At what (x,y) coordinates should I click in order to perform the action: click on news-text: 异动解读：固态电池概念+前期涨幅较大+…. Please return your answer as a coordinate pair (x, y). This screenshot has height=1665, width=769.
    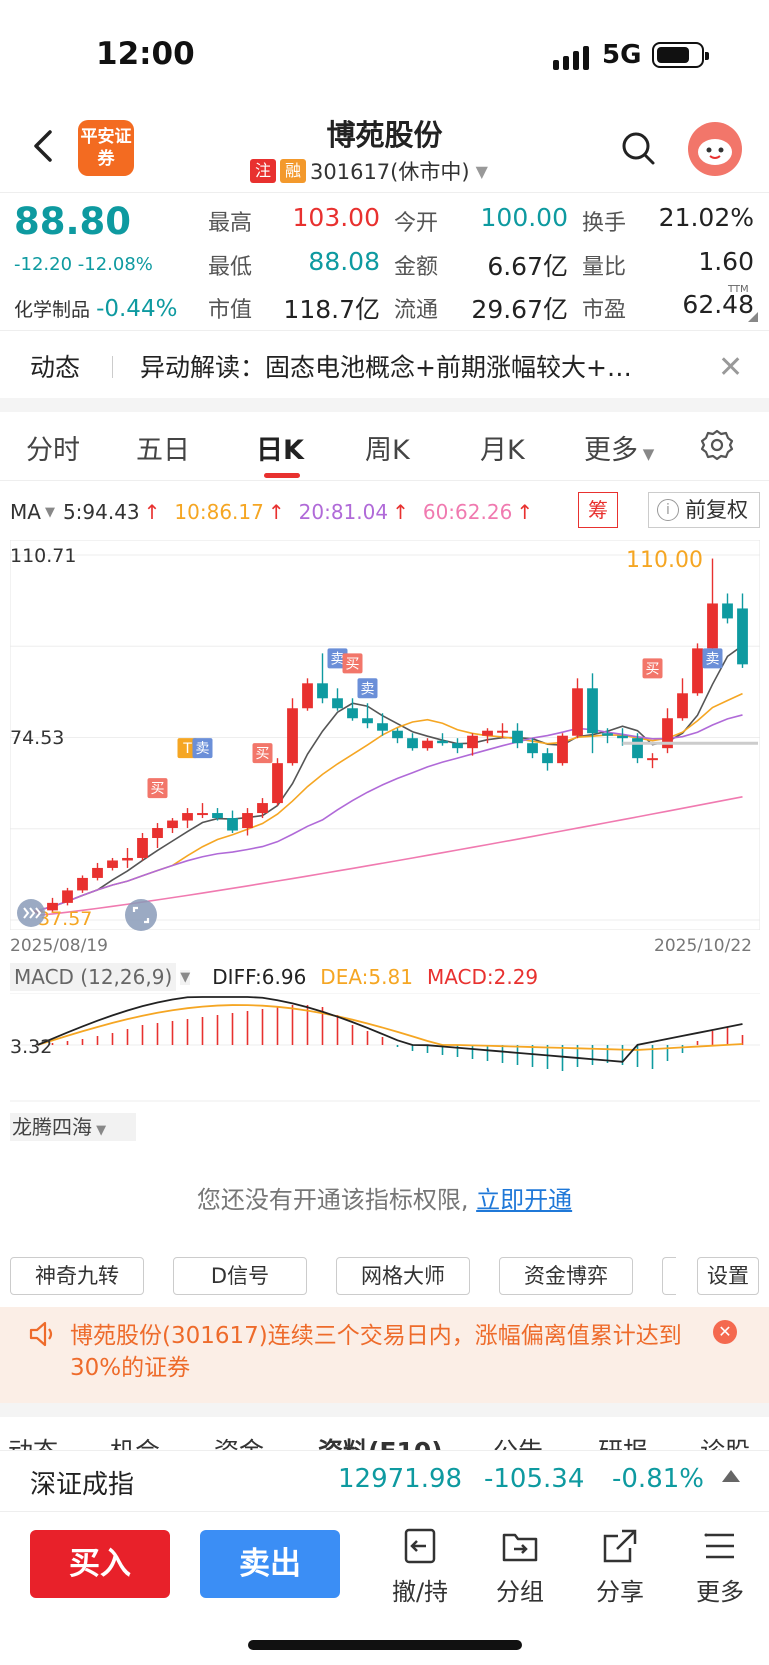
    Looking at the image, I should click on (386, 367).